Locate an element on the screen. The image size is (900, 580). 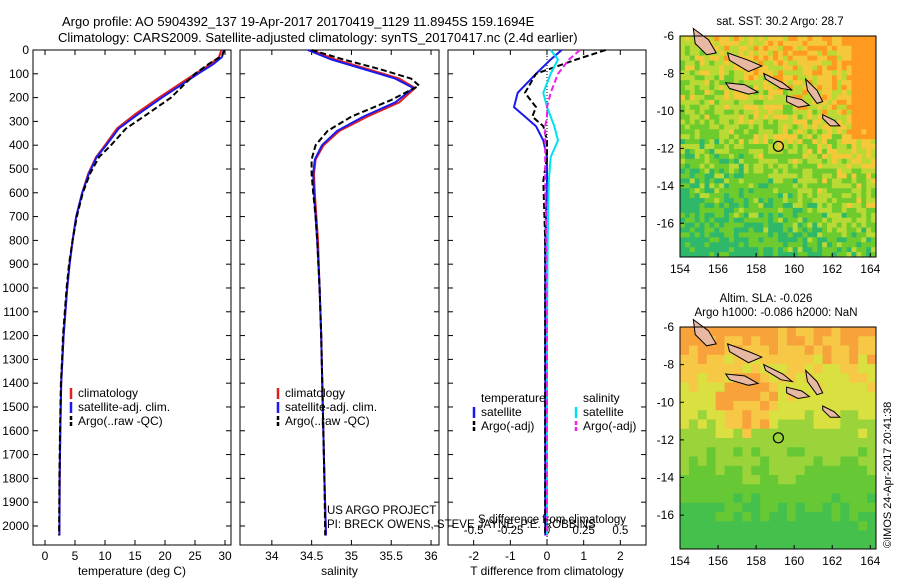
y-tick-label: 1800 is located at coordinates (15, 478).